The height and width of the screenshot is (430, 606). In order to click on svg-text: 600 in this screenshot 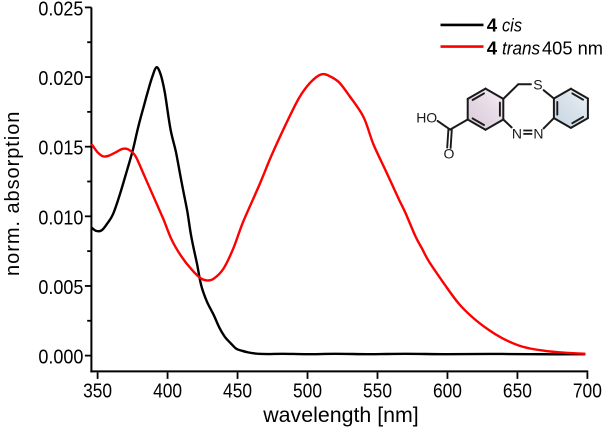, I will do `click(447, 392)`.